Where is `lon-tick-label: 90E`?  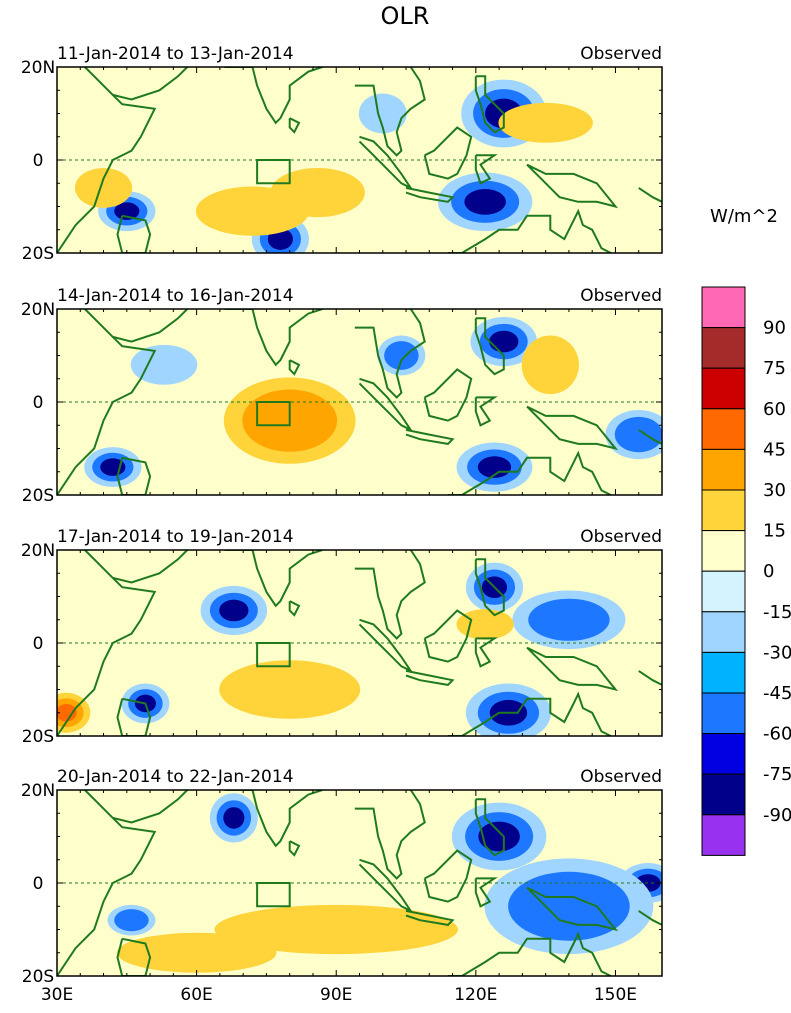
lon-tick-label: 90E is located at coordinates (336, 995).